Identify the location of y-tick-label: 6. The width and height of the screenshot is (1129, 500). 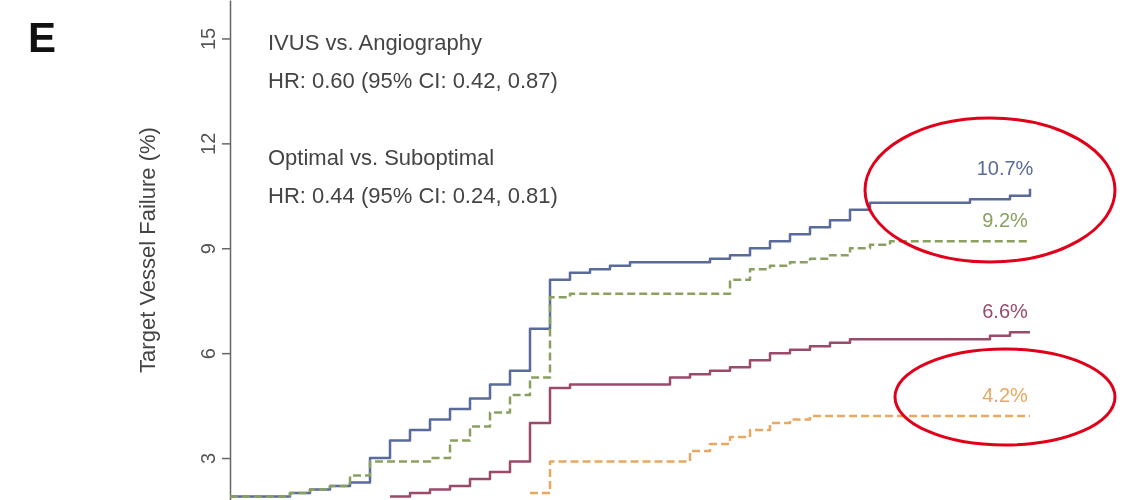
(208, 354).